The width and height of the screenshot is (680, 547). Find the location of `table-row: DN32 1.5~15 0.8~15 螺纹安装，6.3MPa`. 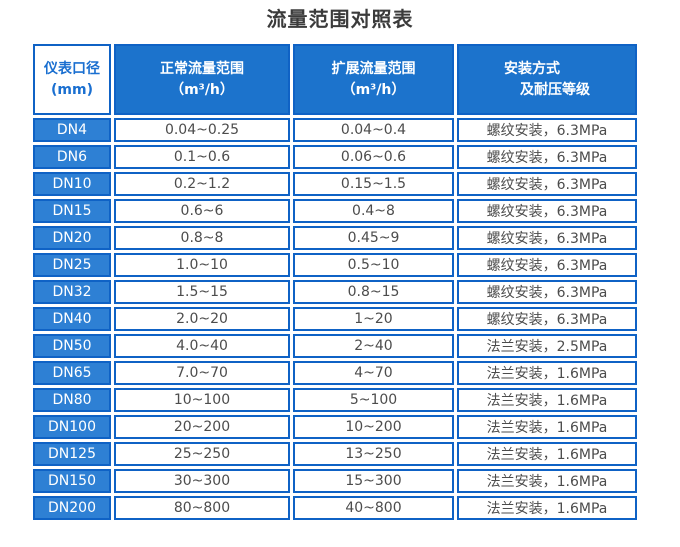

table-row: DN32 1.5~15 0.8~15 螺纹安装，6.3MPa is located at coordinates (335, 292).